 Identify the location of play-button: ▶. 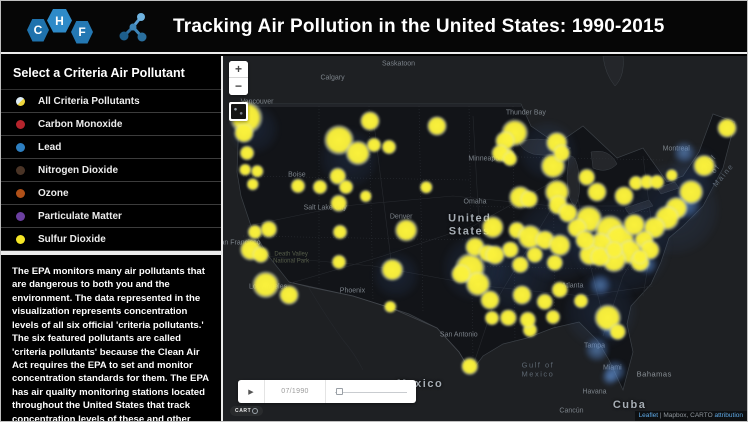
(251, 391).